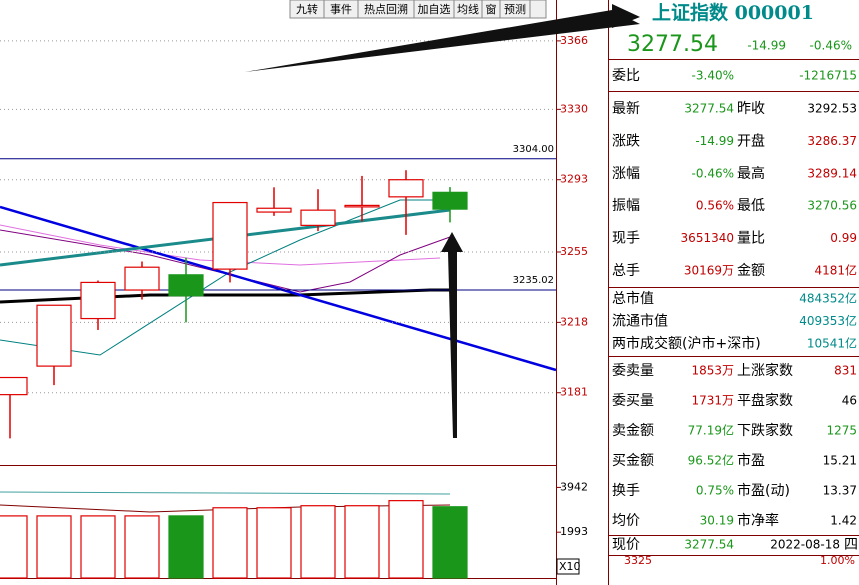 The width and height of the screenshot is (859, 585). What do you see at coordinates (835, 270) in the screenshot?
I see `value: 4181亿` at bounding box center [835, 270].